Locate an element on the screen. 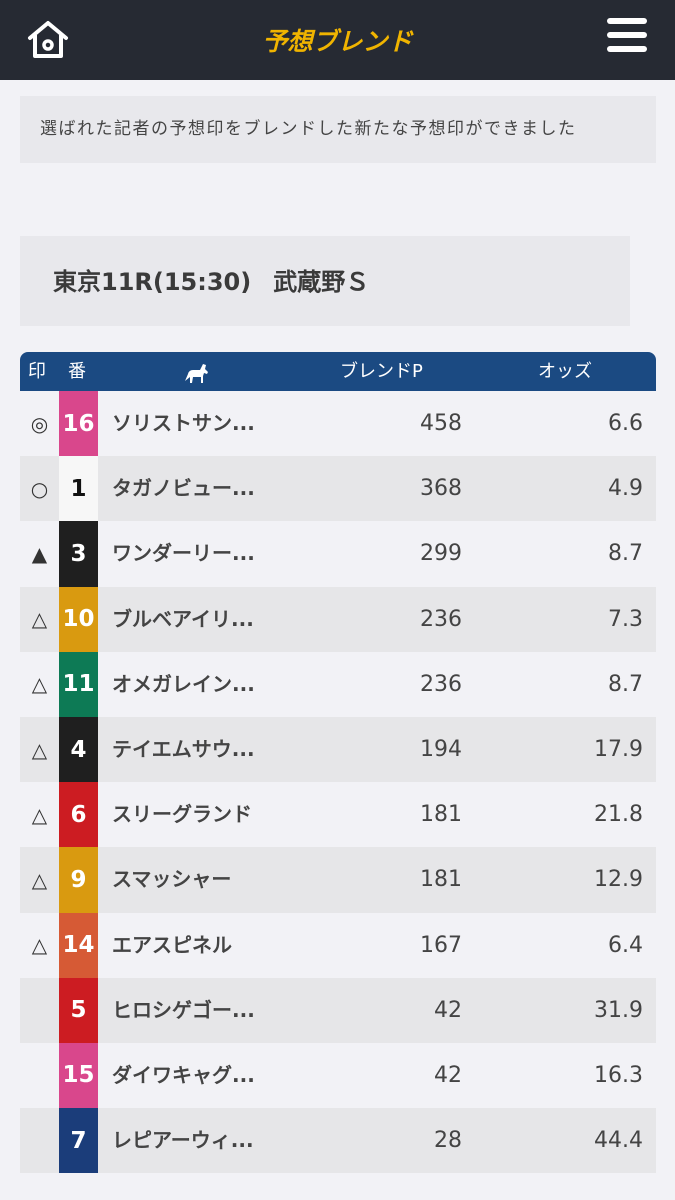  table-row: ◎ 16 ソリストサン... 458 6.6 is located at coordinates (338, 424).